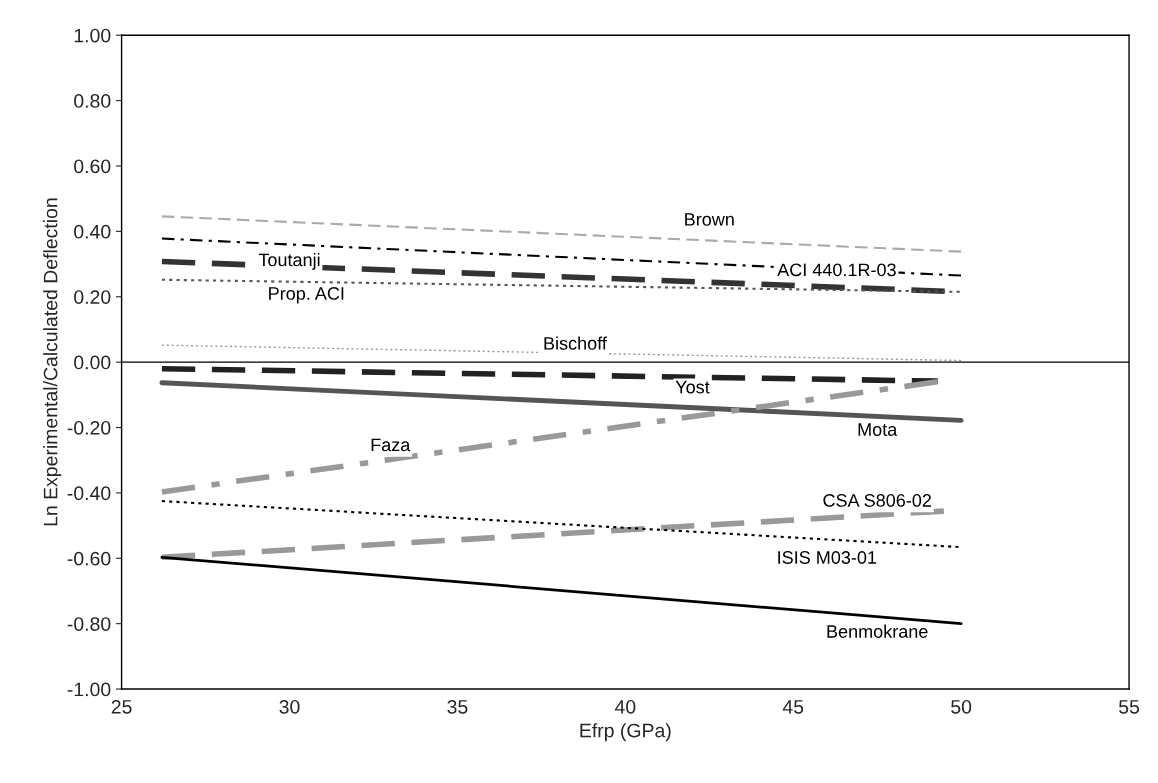 Image resolution: width=1158 pixels, height=783 pixels. Describe the element at coordinates (877, 631) in the screenshot. I see `series-label: Benmokrane` at that location.